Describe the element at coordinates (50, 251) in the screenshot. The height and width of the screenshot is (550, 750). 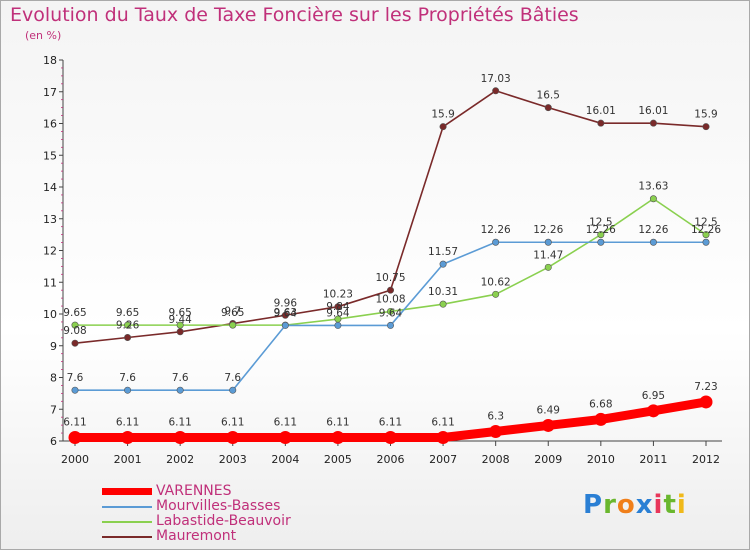
I see `y-tick-label: 12` at that location.